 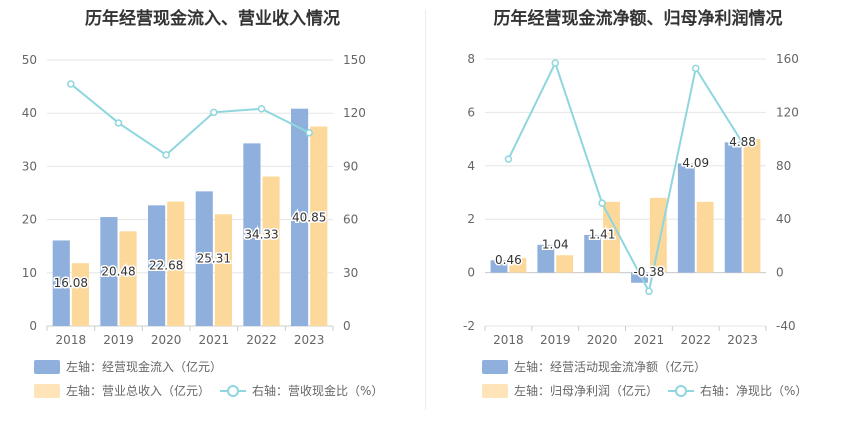 What do you see at coordinates (350, 273) in the screenshot?
I see `y-tick-right: 30` at bounding box center [350, 273].